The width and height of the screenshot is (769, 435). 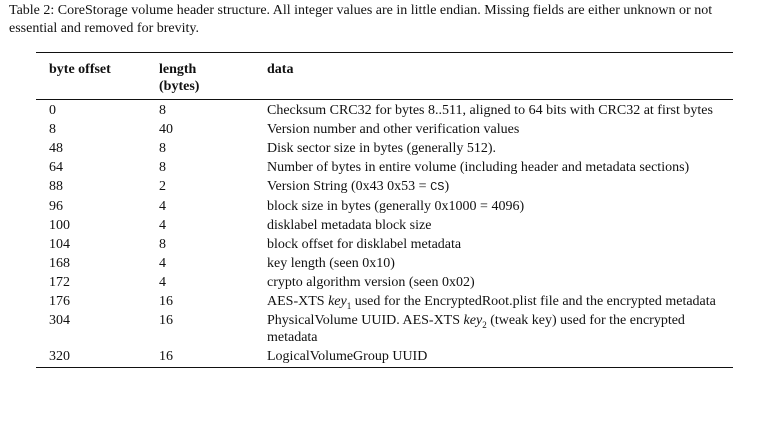 I want to click on header-data: data, so click(x=280, y=69).